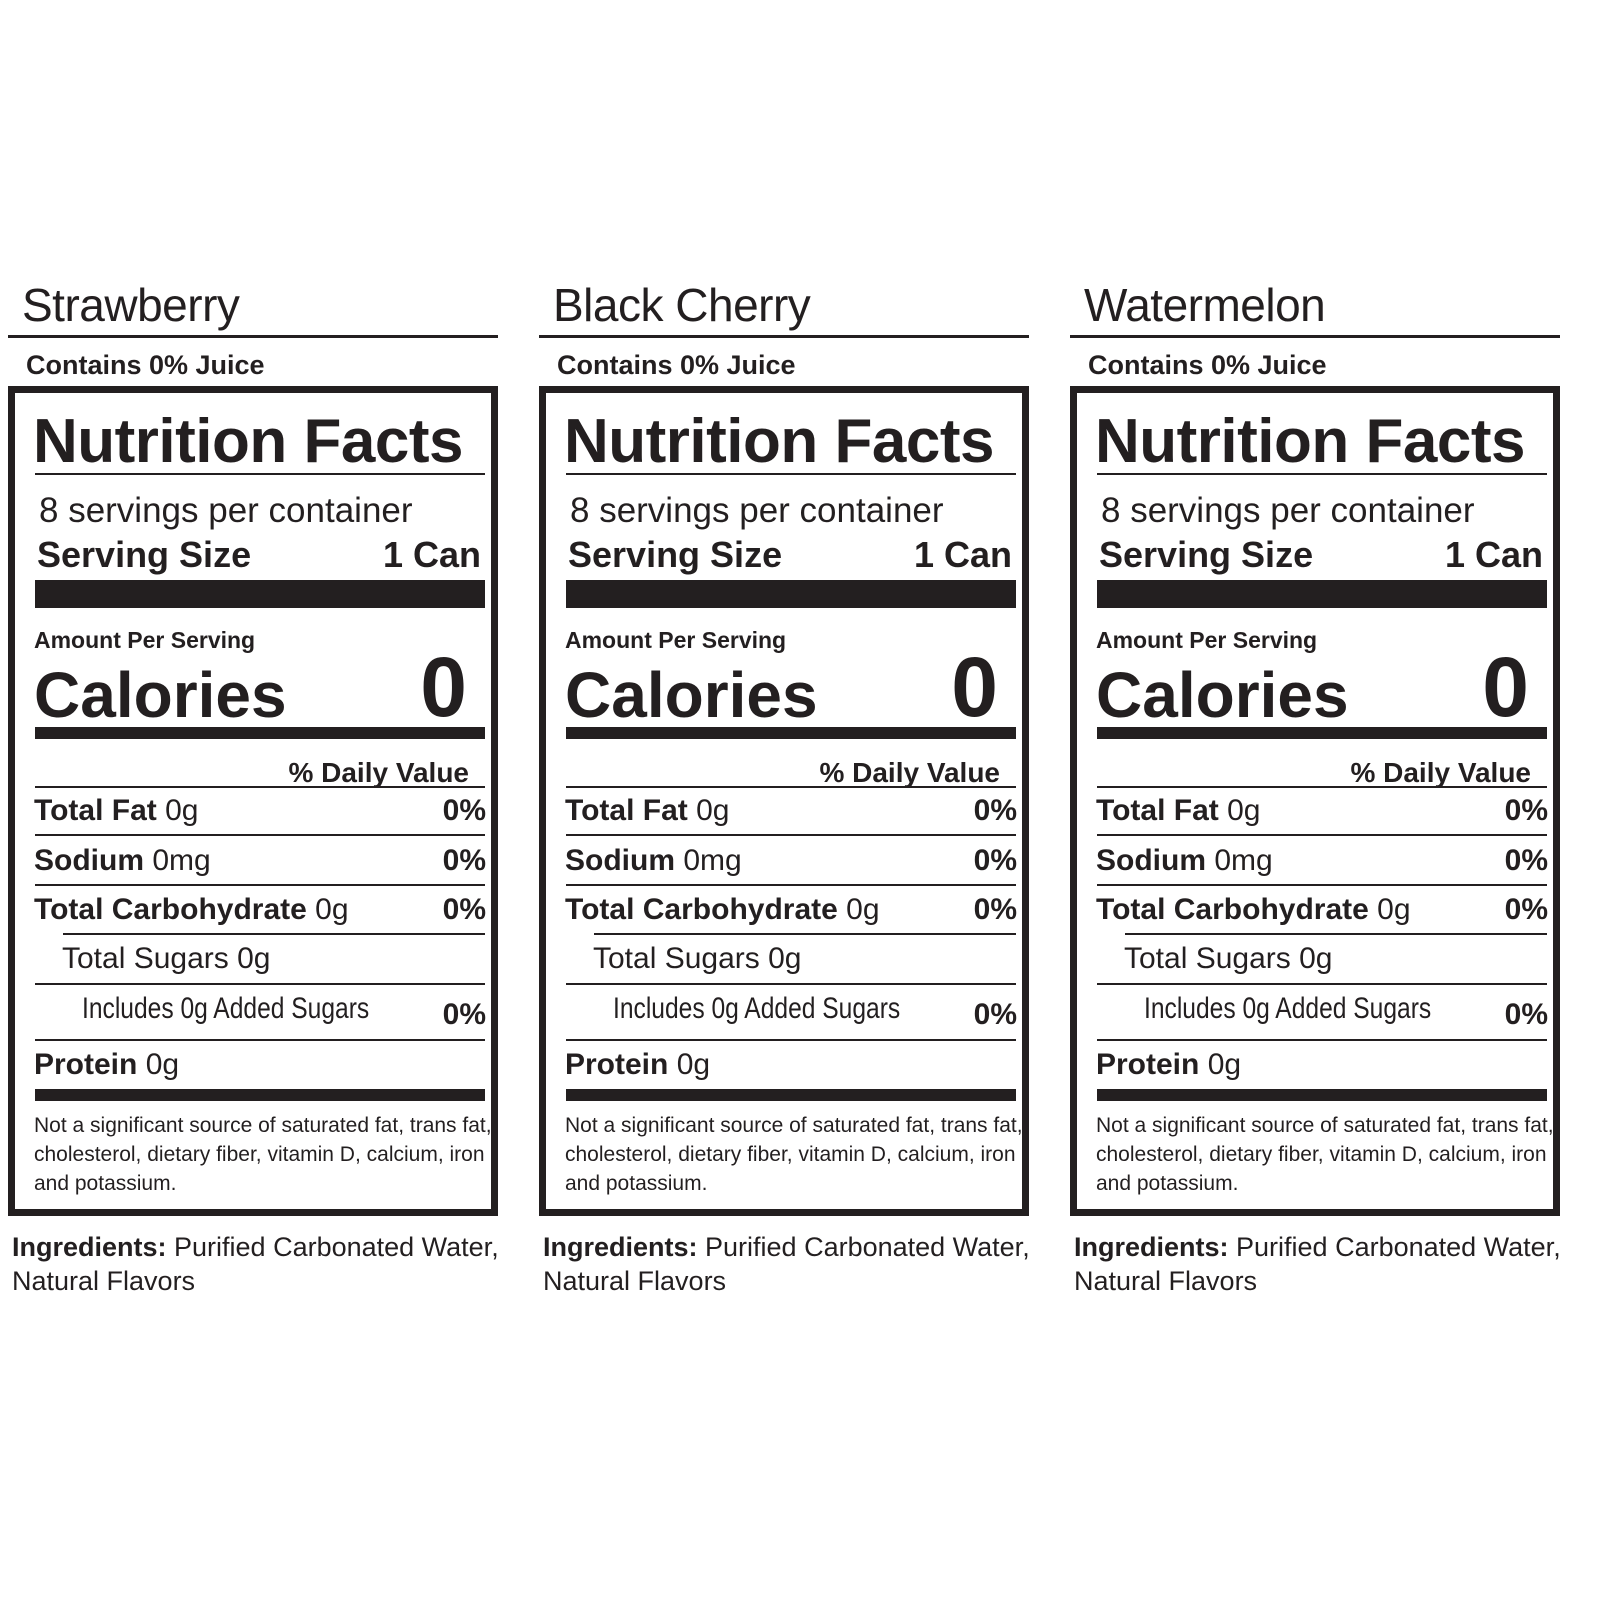  What do you see at coordinates (131, 305) in the screenshot?
I see `flavor-name: Strawberry` at bounding box center [131, 305].